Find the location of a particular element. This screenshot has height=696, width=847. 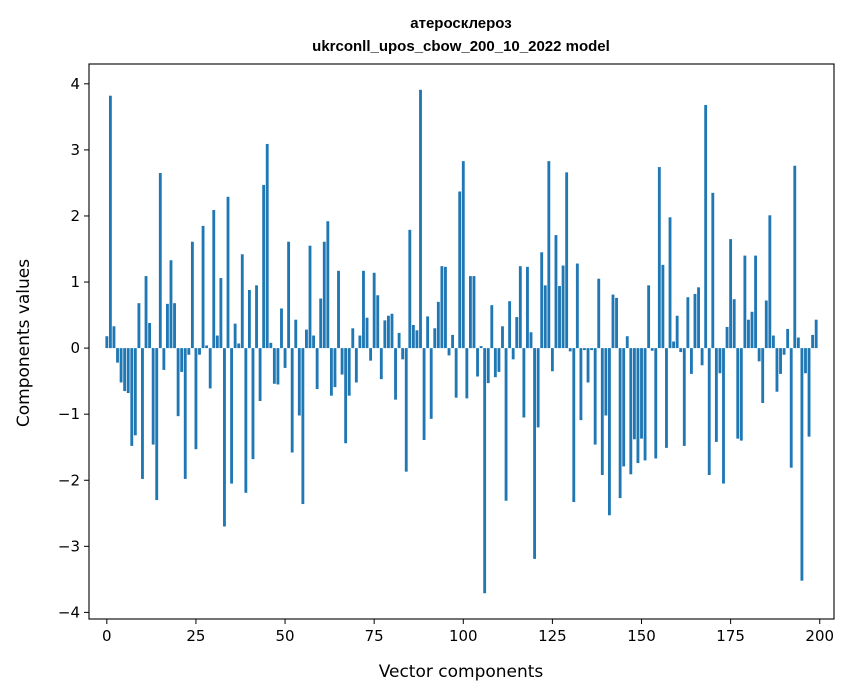

y-tick-label: −1 is located at coordinates (69, 414).